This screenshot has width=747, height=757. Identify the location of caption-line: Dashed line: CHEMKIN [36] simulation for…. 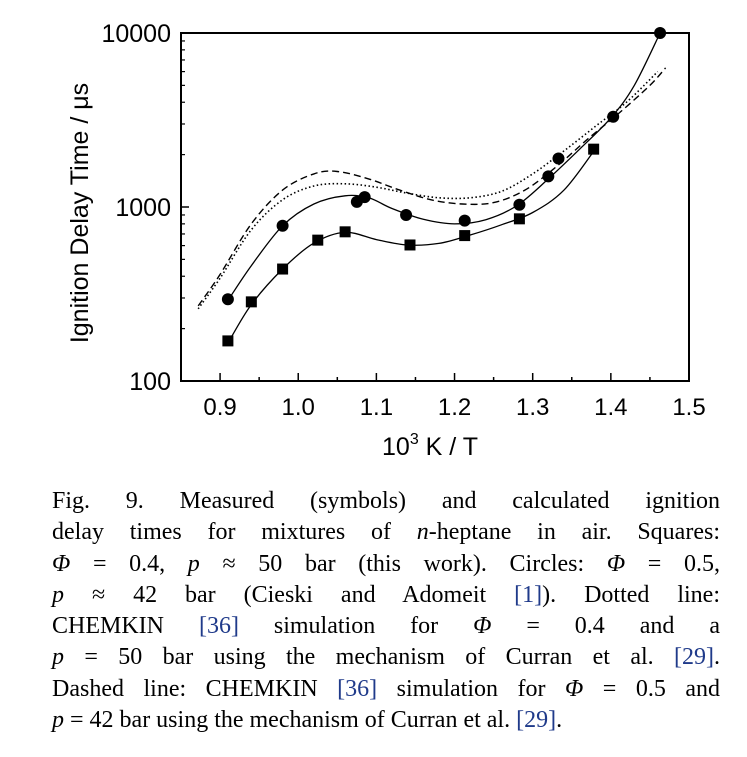
(386, 688).